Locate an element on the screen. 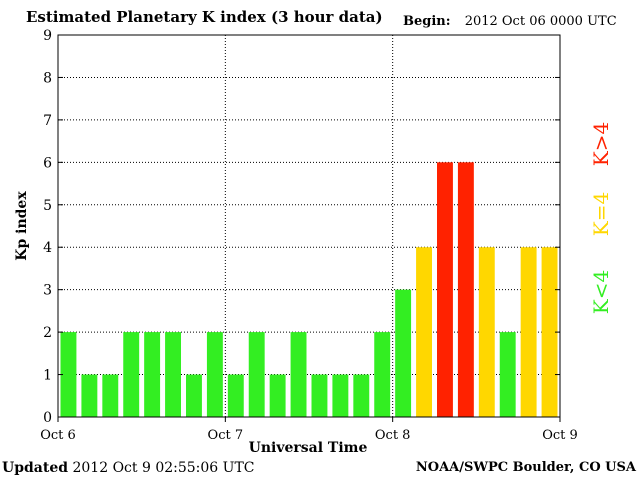  begin-value: 2012 Oct 06 0000 UTC is located at coordinates (540, 21).